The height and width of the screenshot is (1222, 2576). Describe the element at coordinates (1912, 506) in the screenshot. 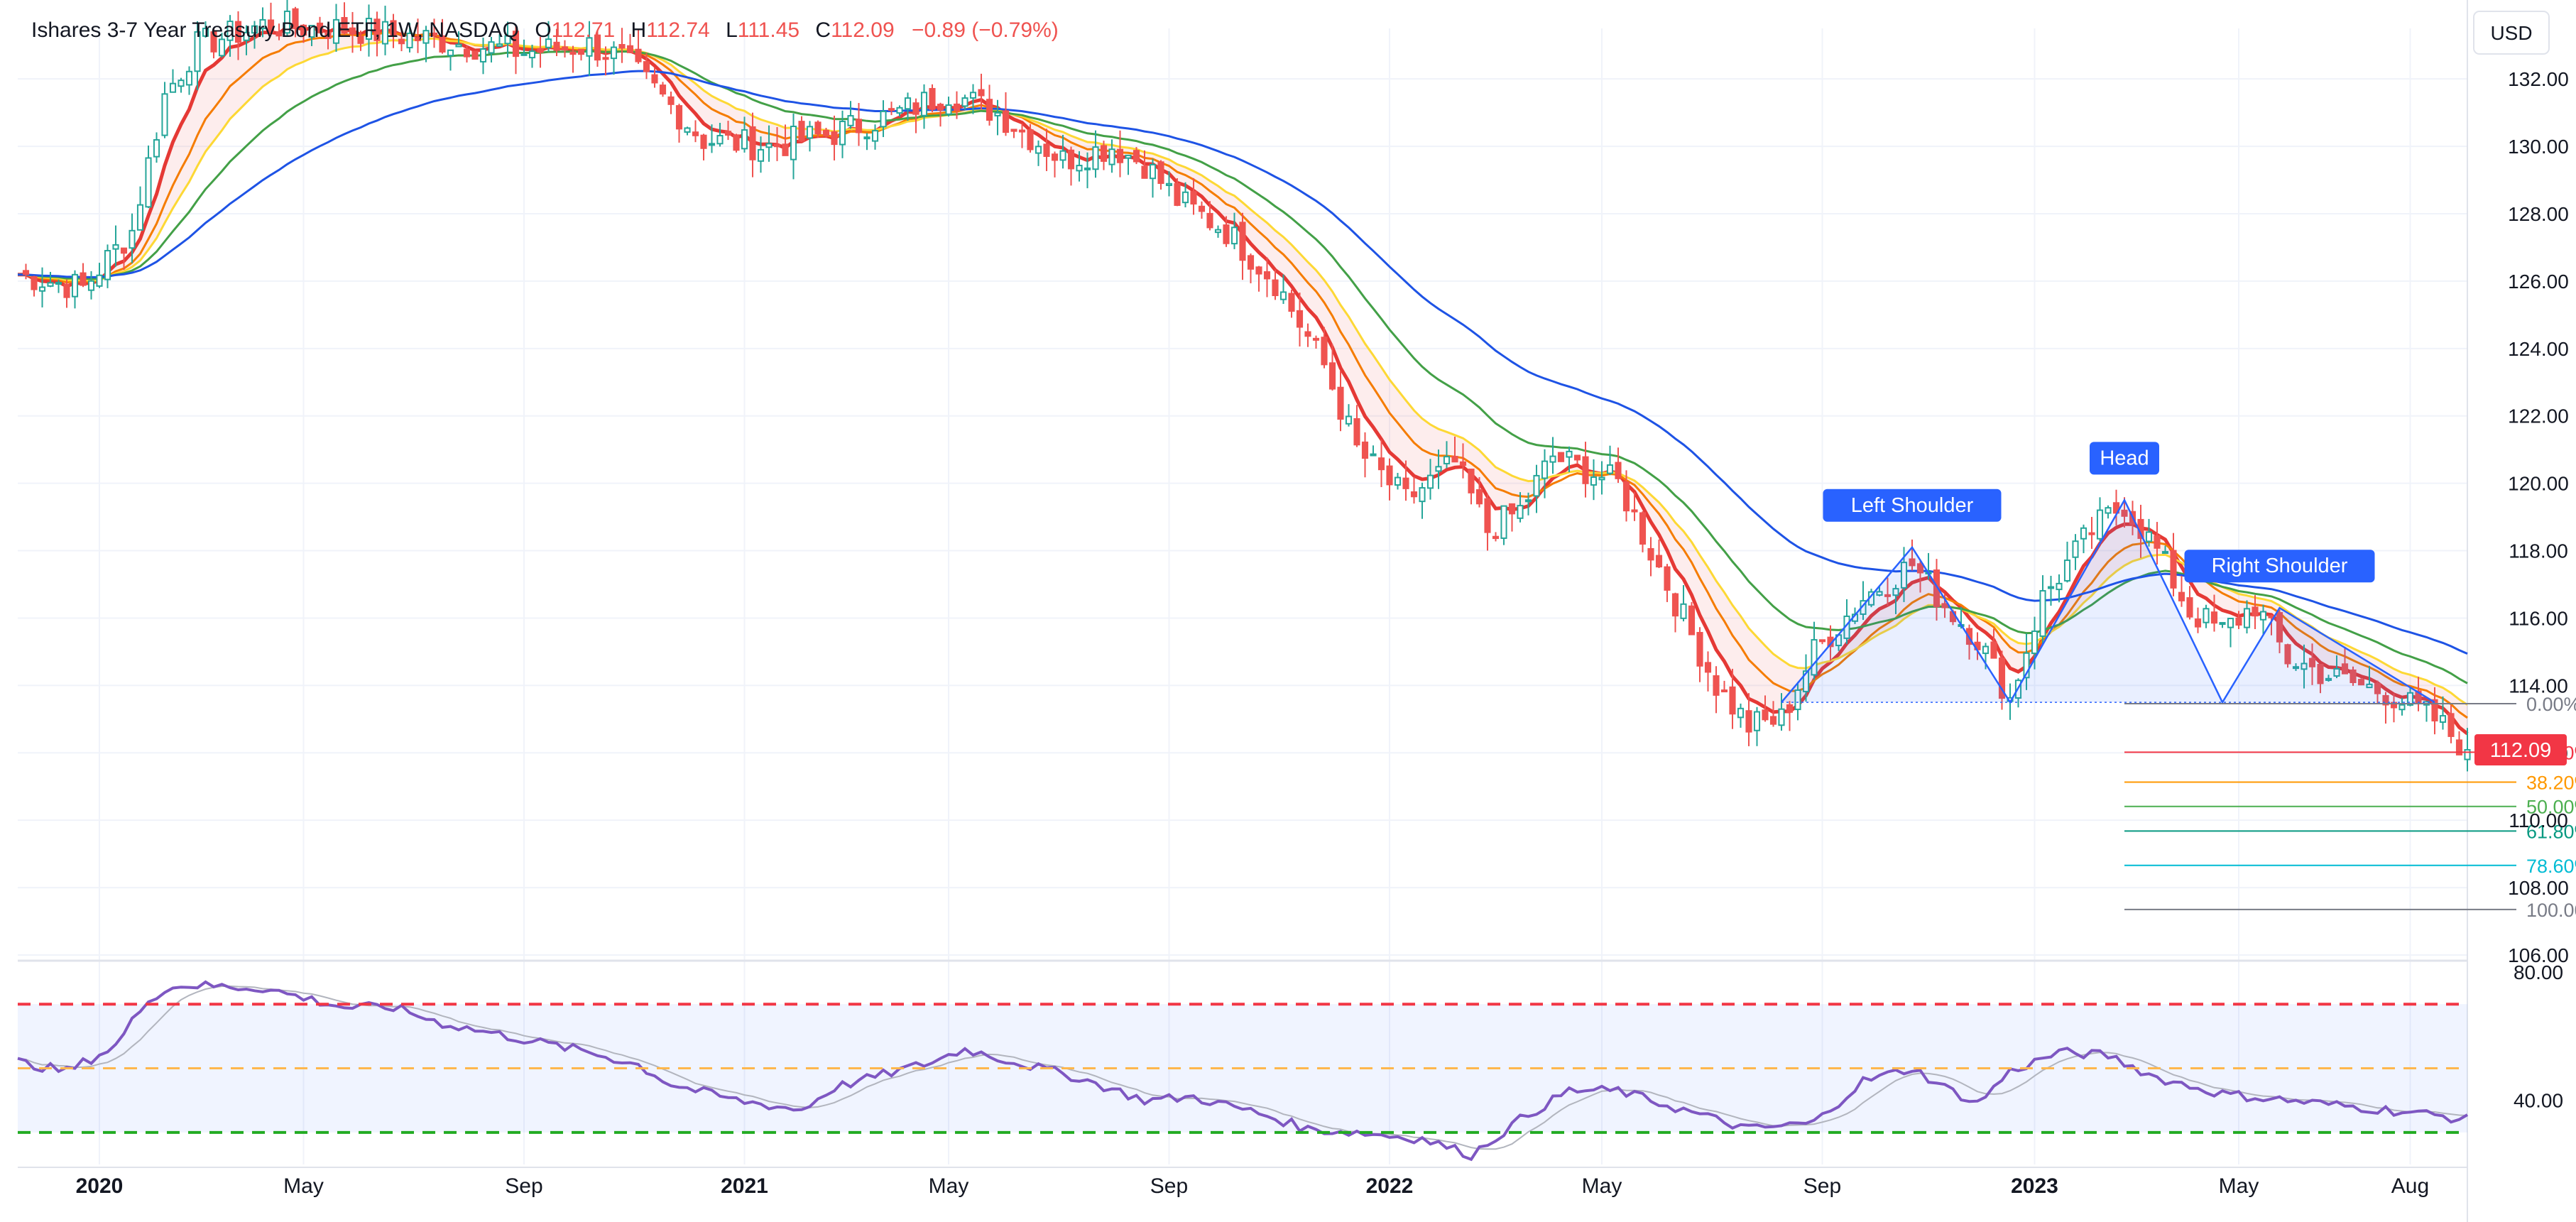

I see `pattern-label: Left Shoulder` at that location.